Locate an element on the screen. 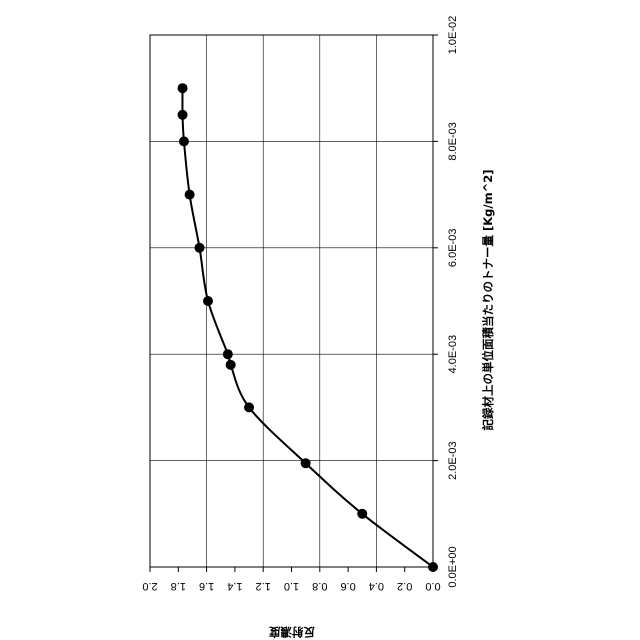  x-tick-label: 2.0E-03 is located at coordinates (453, 460).